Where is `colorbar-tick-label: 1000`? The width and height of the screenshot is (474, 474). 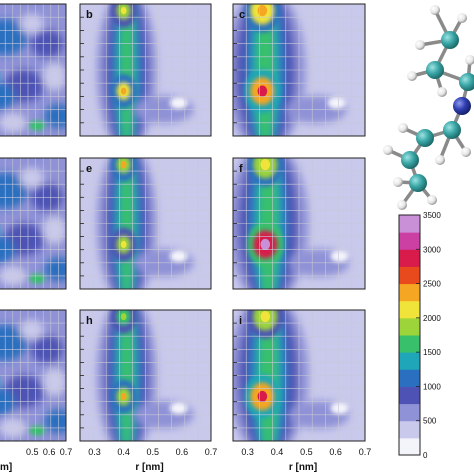
colorbar-tick-label: 1000 is located at coordinates (432, 386).